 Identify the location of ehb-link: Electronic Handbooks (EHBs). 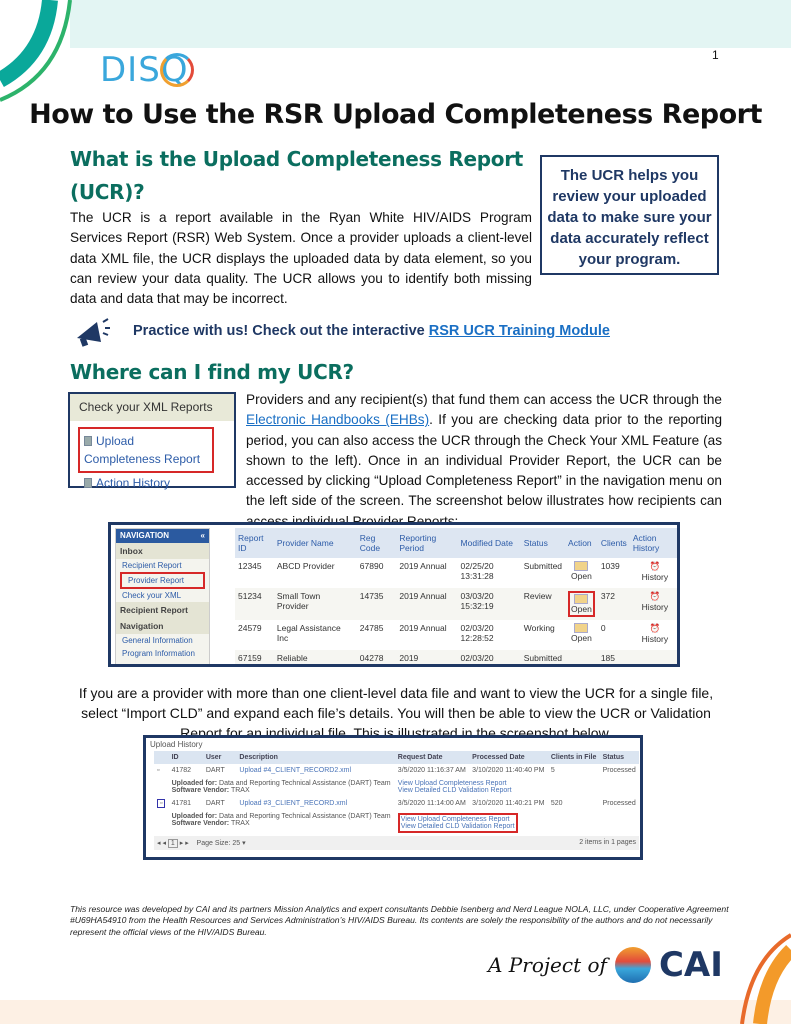
(338, 420).